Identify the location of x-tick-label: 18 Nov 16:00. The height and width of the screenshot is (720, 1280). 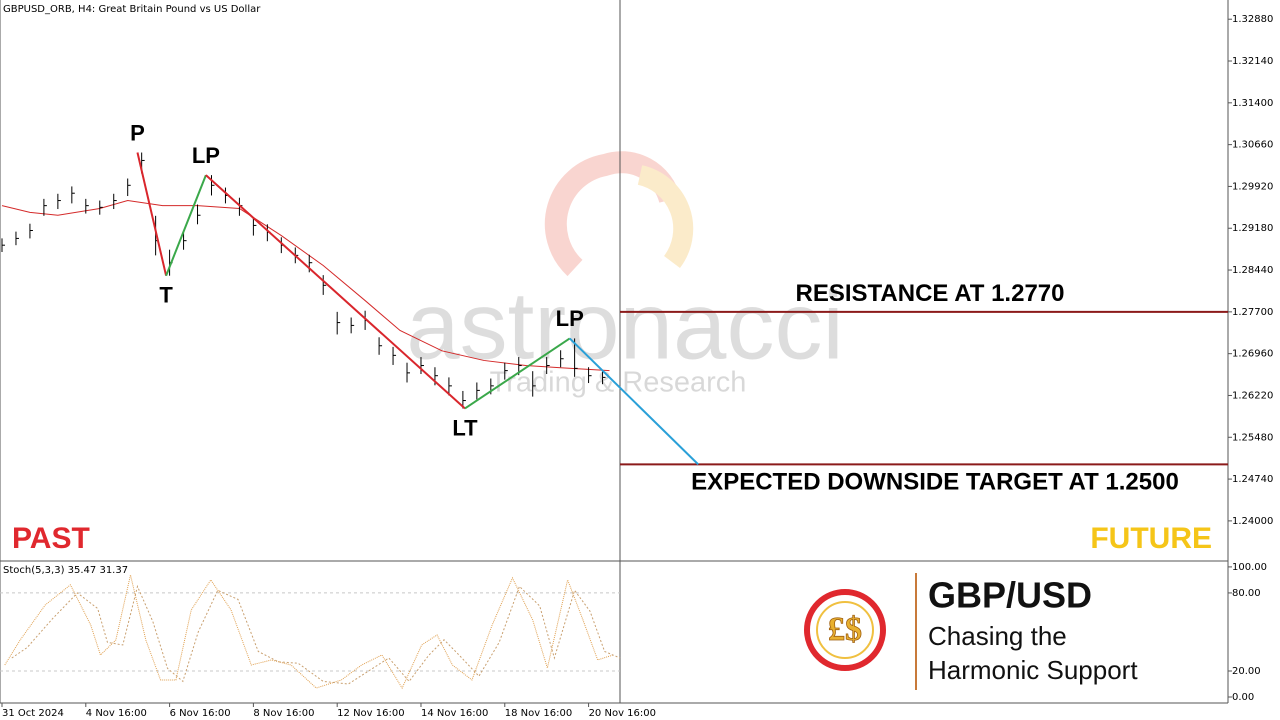
(538, 713).